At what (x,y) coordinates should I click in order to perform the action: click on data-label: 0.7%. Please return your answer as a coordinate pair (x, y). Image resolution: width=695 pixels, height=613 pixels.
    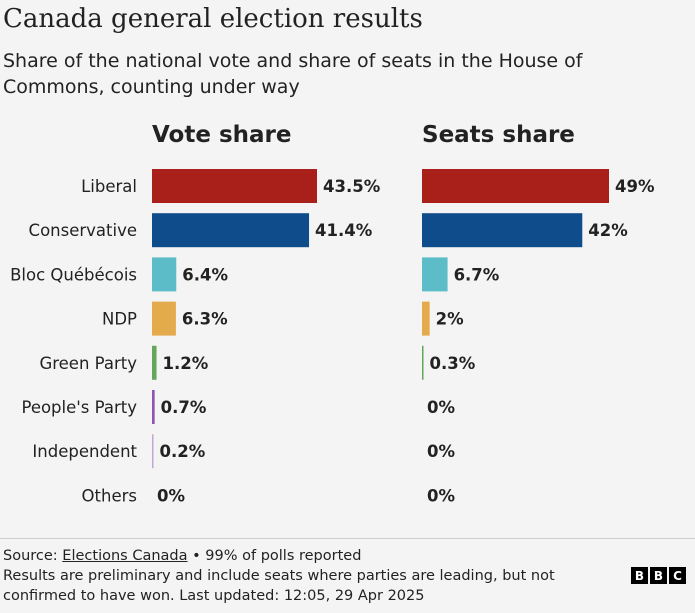
    Looking at the image, I should click on (184, 407).